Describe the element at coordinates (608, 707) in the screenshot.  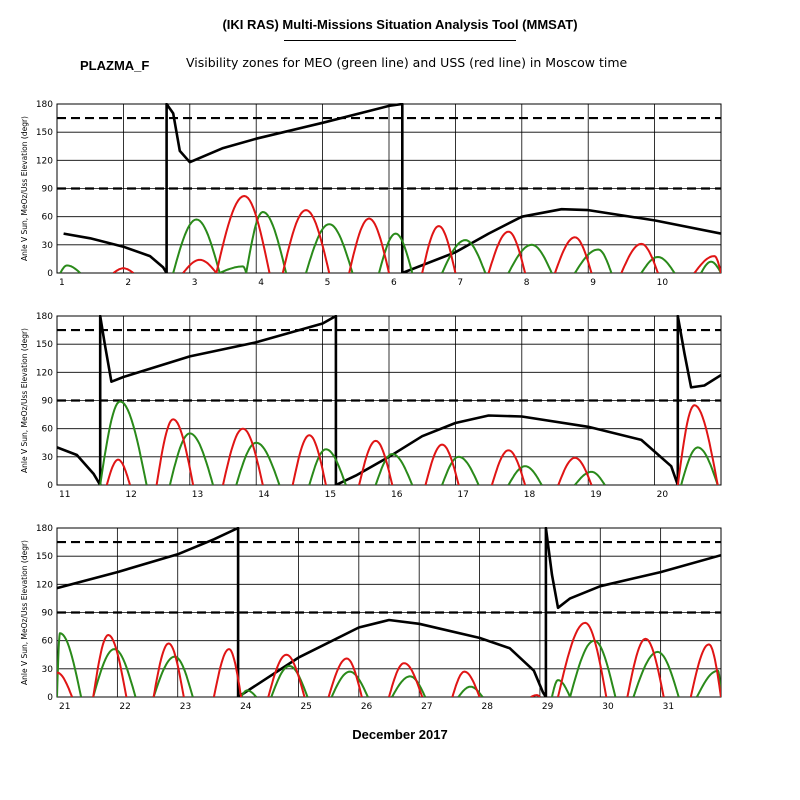
I see `x-tick-label: 30` at that location.